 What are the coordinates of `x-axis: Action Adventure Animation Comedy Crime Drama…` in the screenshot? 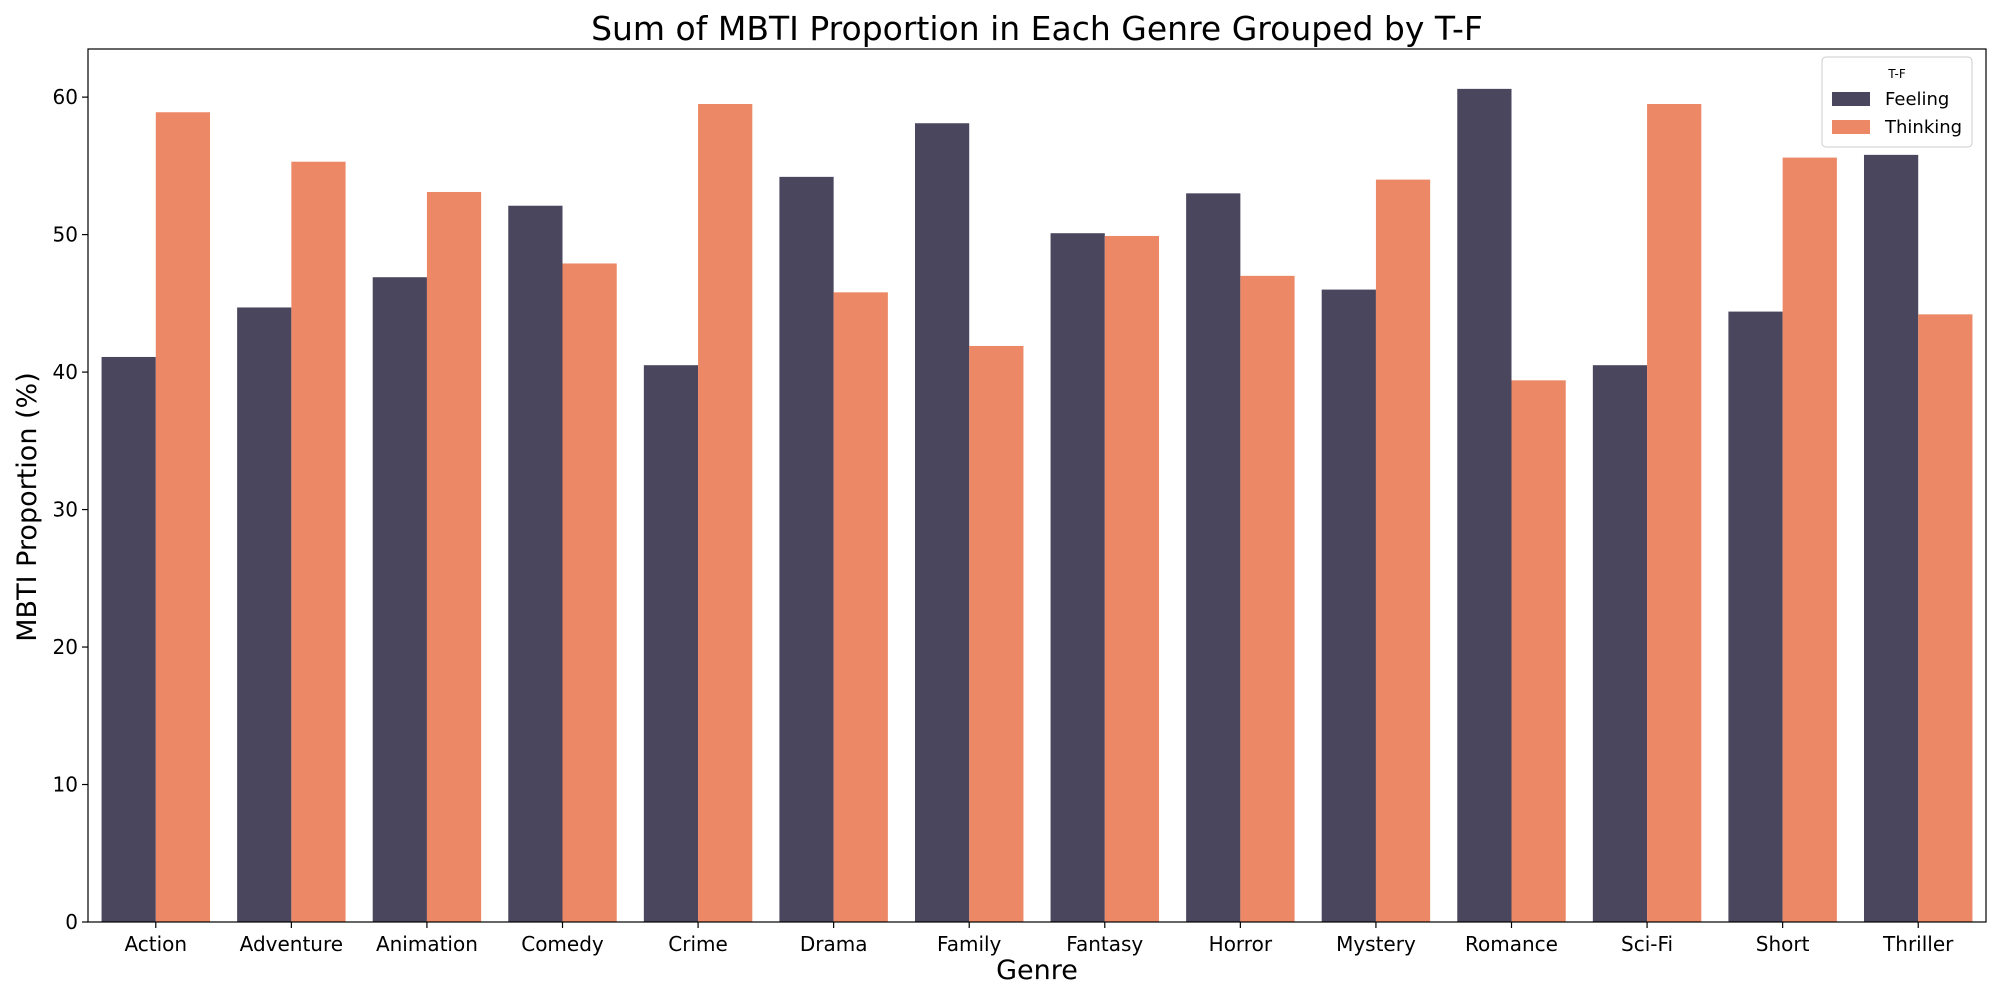 It's located at (1039, 939).